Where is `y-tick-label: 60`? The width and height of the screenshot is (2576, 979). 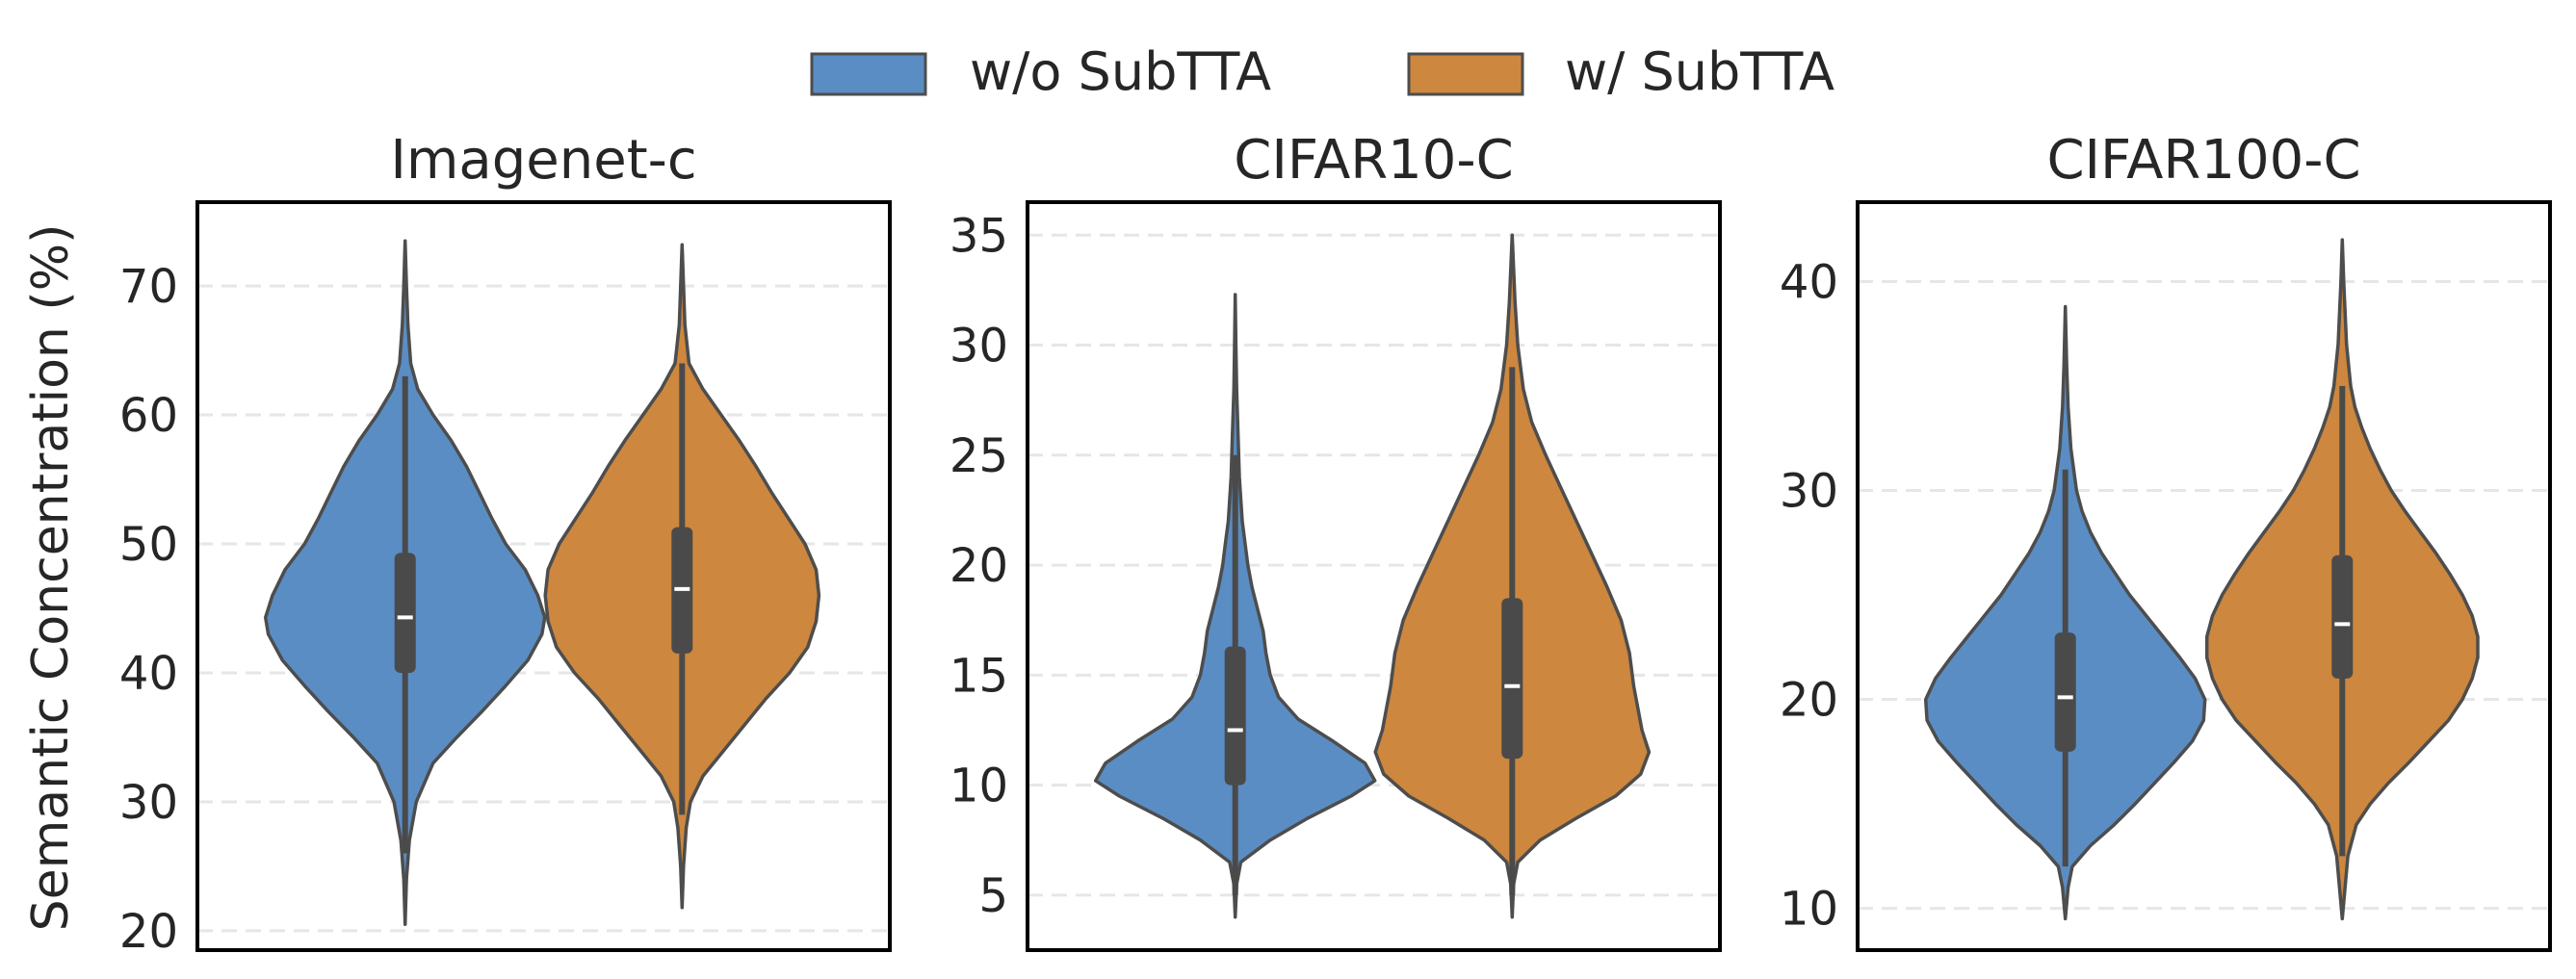
y-tick-label: 60 is located at coordinates (148, 416).